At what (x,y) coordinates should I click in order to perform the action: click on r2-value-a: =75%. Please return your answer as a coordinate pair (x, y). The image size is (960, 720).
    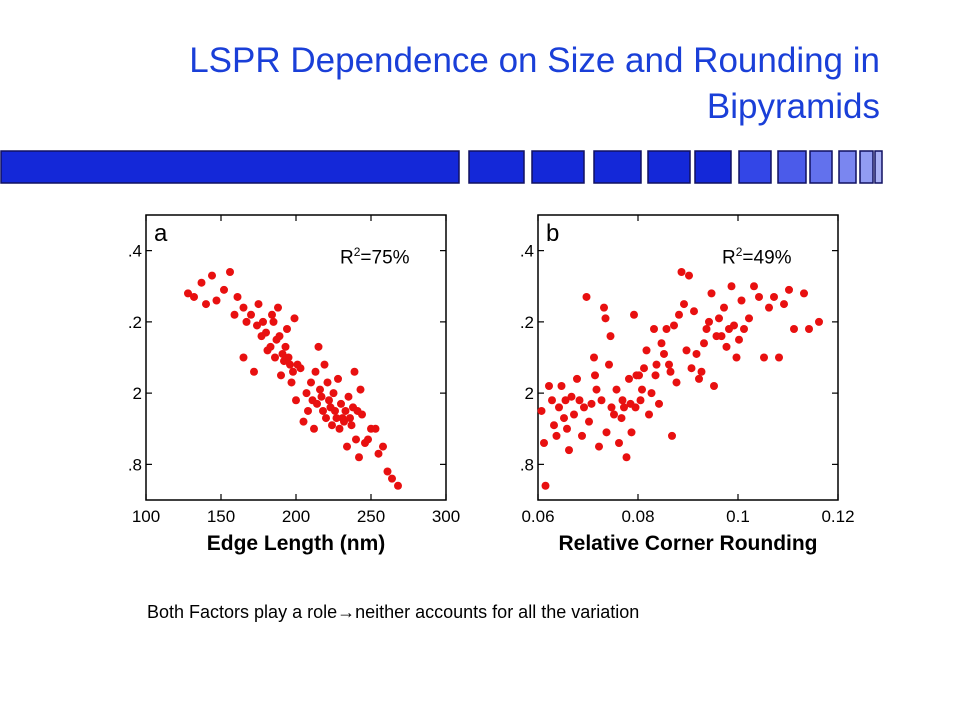
    Looking at the image, I should click on (385, 258).